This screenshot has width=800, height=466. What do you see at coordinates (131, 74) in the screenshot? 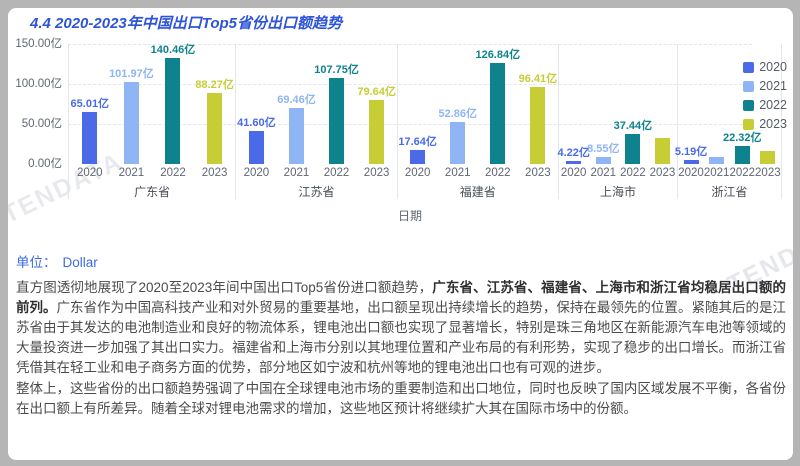
I see `bar-value-label: 101.97亿` at bounding box center [131, 74].